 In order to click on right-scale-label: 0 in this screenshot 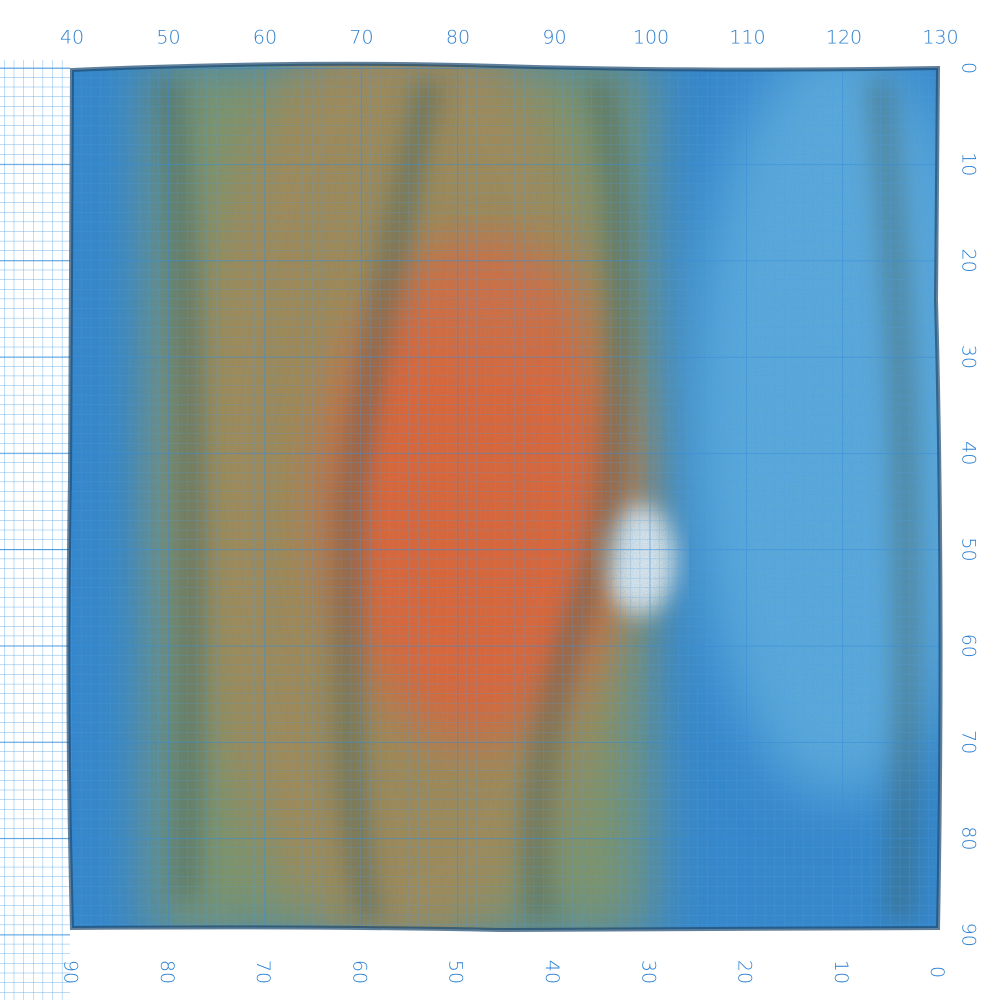, I will do `click(969, 68)`.